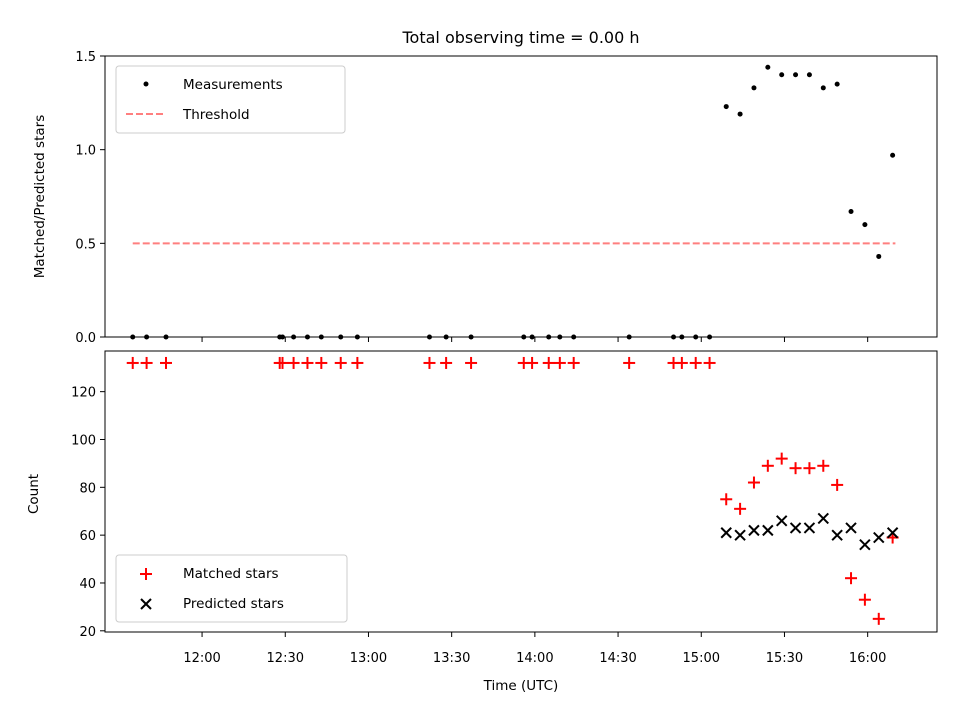  I want to click on x-tick-label: 15:30, so click(784, 658).